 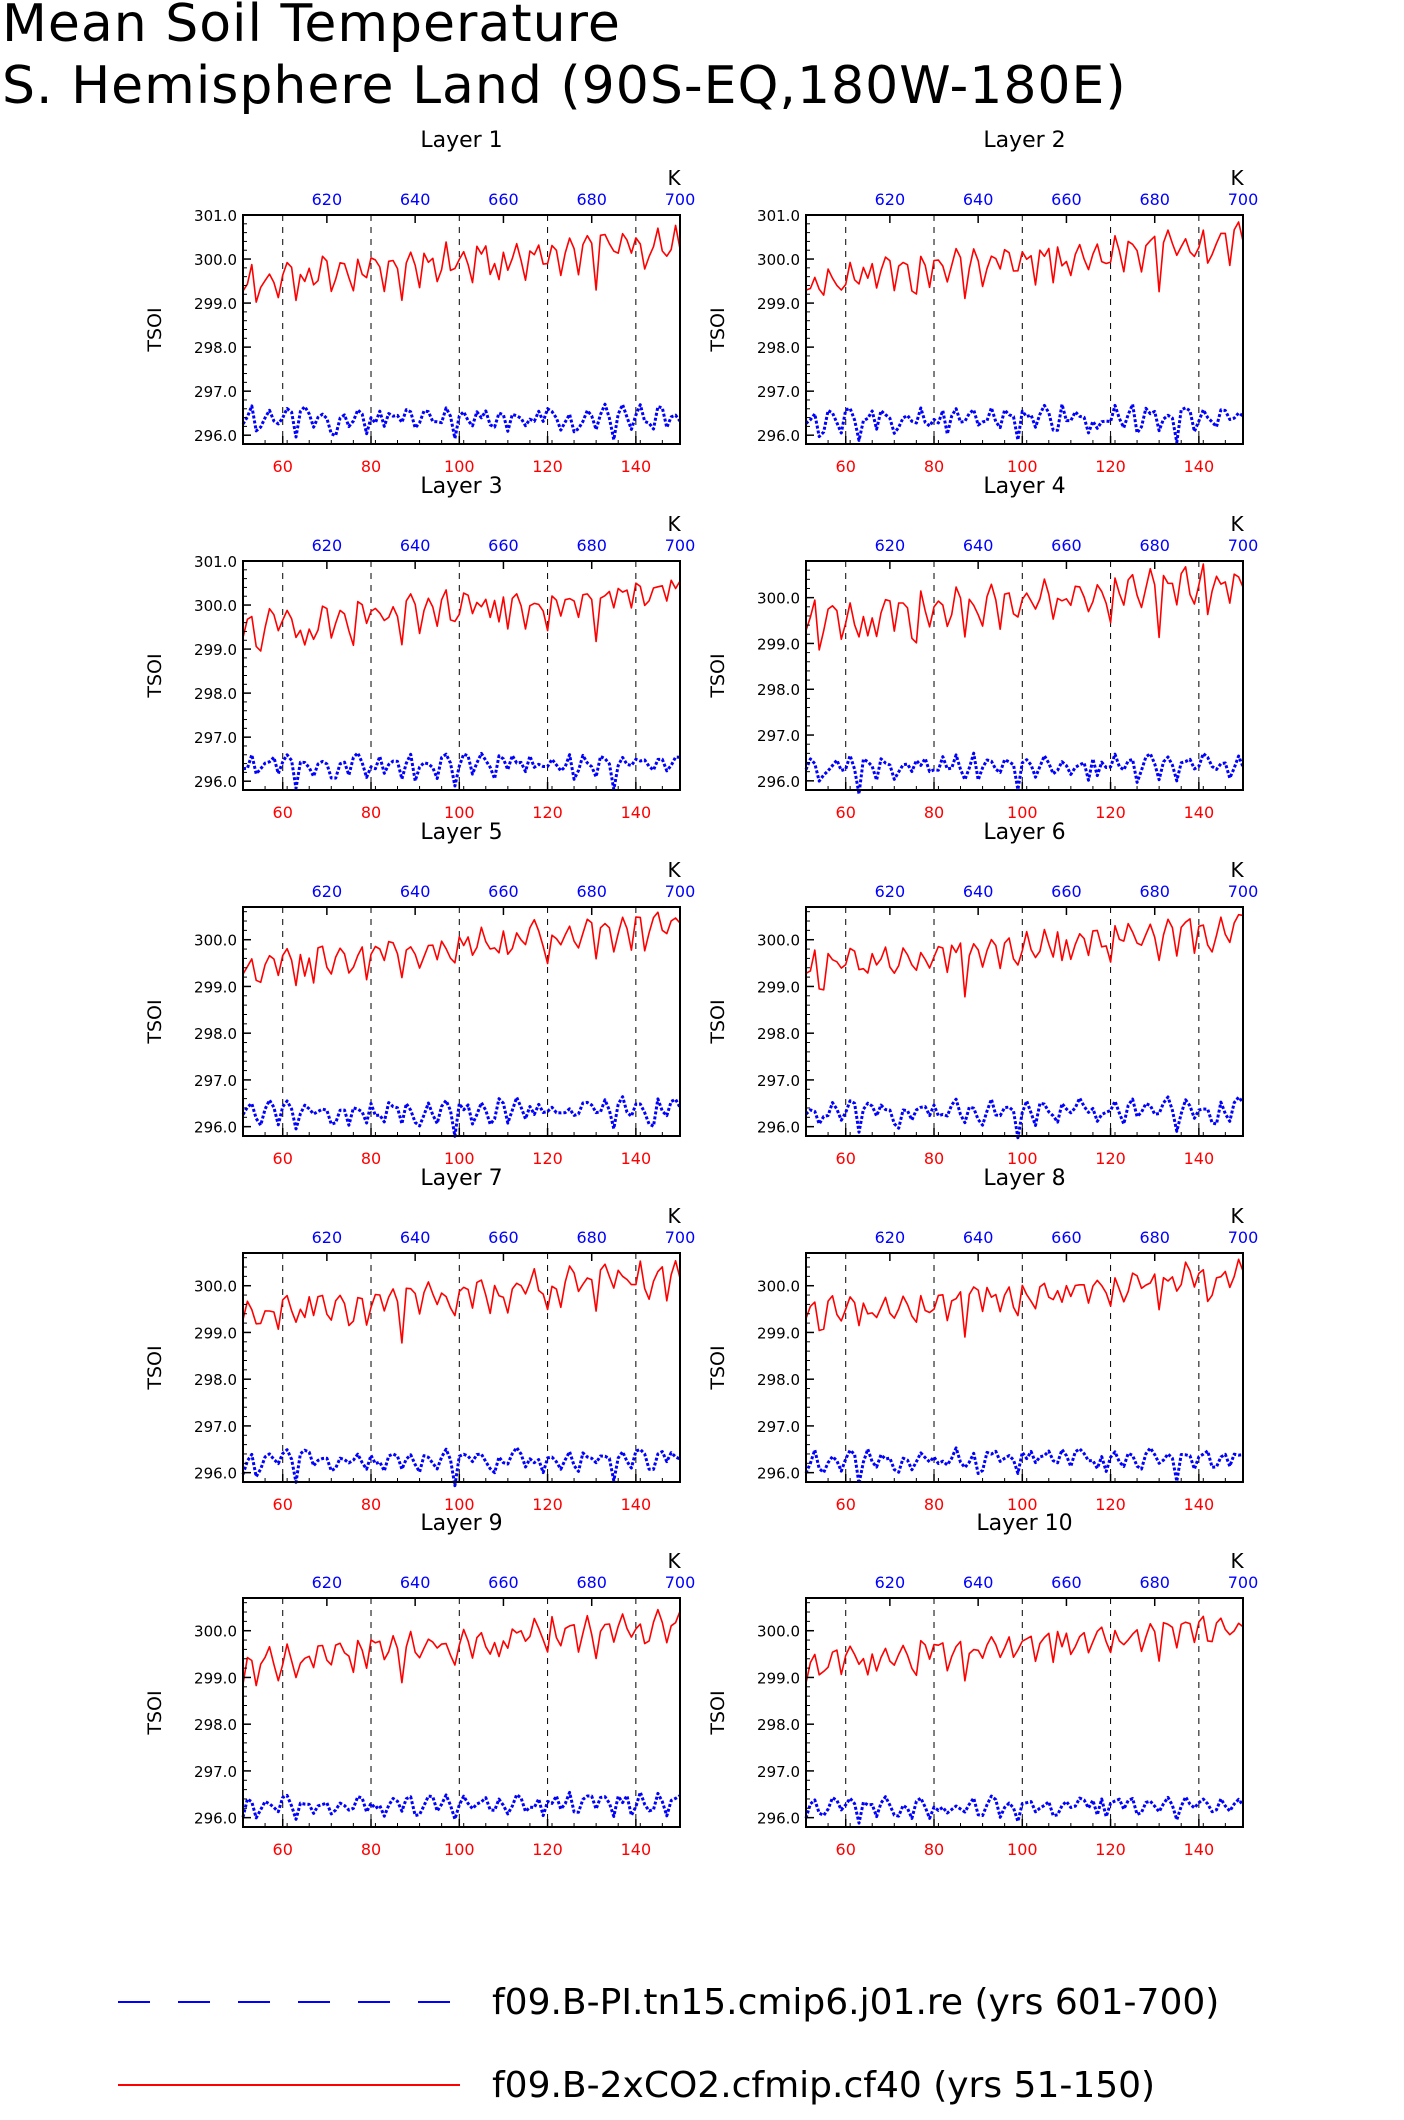 I want to click on panel-4-frame, so click(x=1024, y=675).